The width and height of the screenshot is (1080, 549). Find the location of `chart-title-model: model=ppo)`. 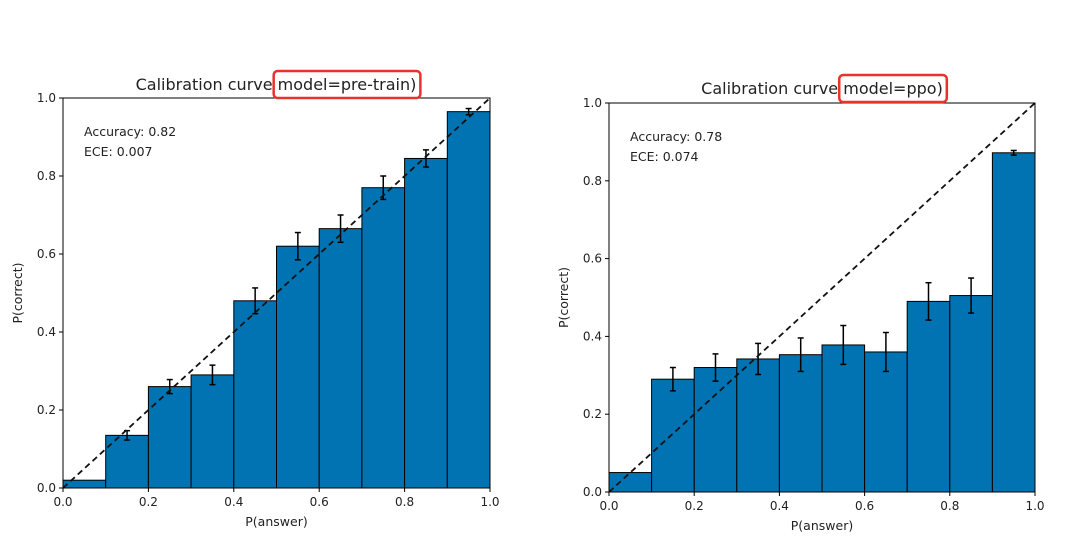

chart-title-model: model=ppo) is located at coordinates (893, 88).